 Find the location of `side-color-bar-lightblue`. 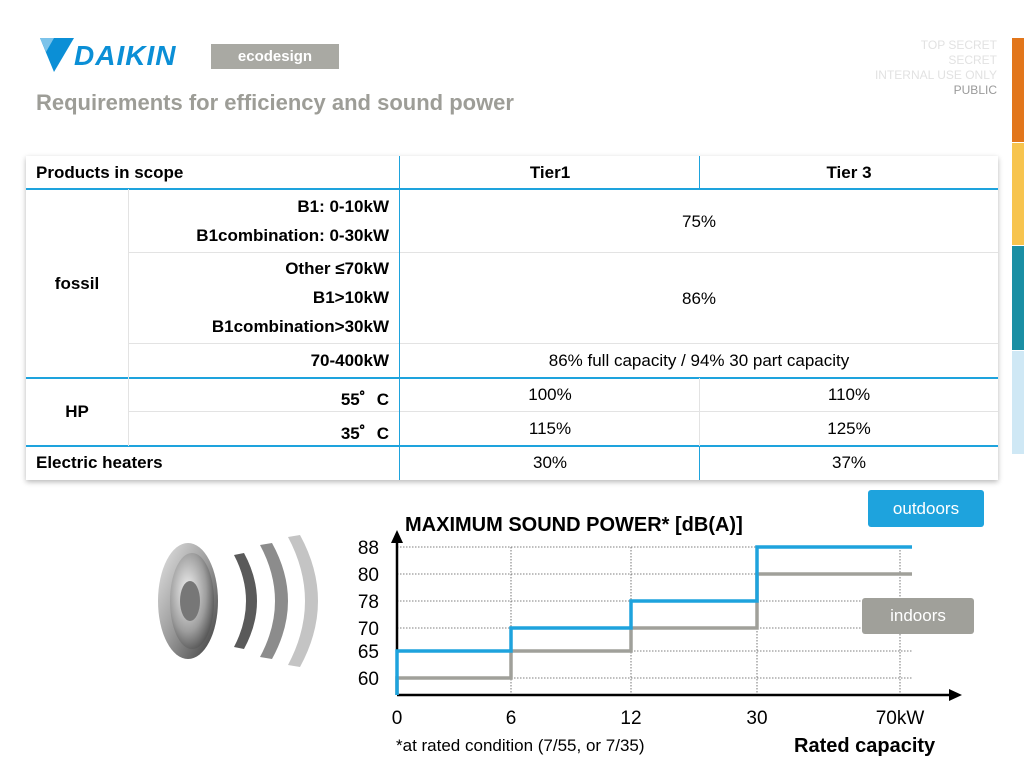

side-color-bar-lightblue is located at coordinates (1018, 402).